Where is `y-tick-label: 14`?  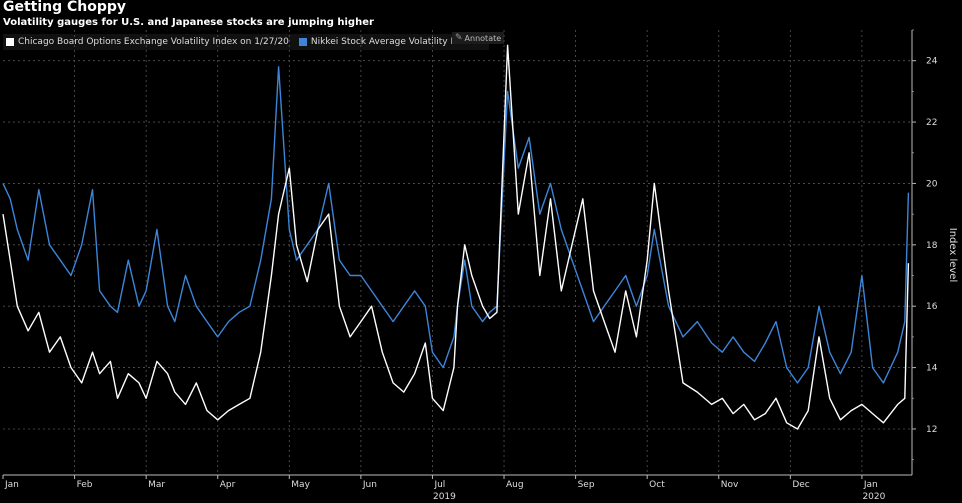
y-tick-label: 14 is located at coordinates (932, 369).